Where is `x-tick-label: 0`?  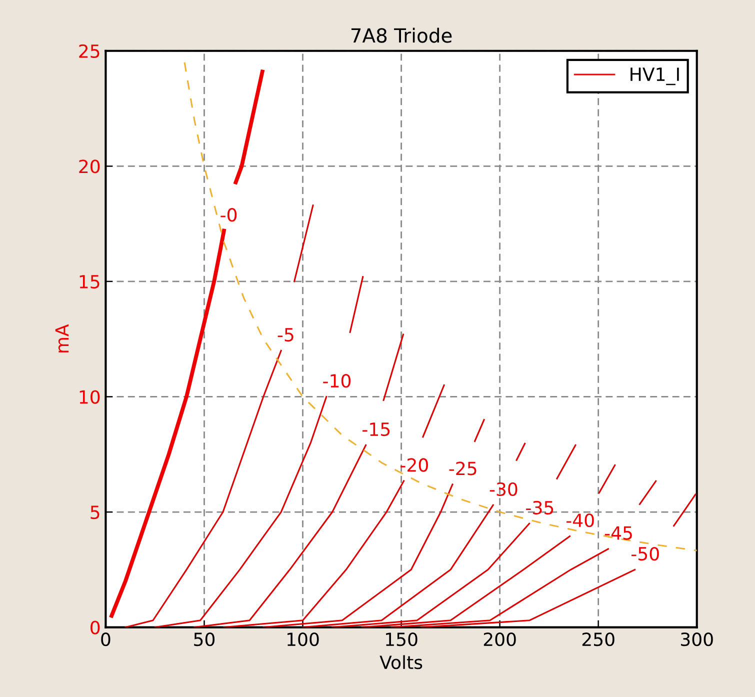 x-tick-label: 0 is located at coordinates (105, 639).